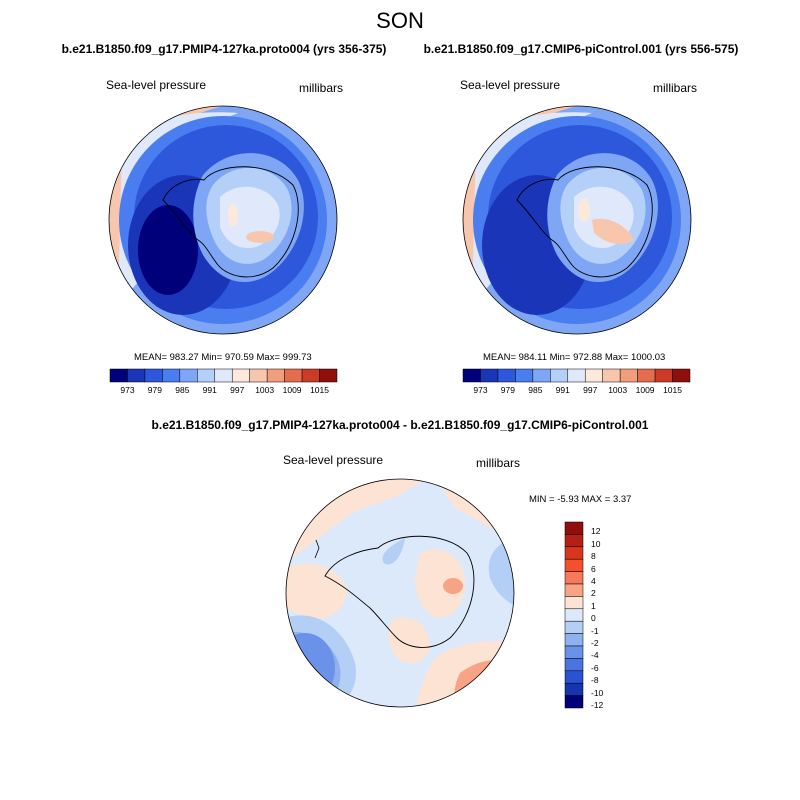 The width and height of the screenshot is (800, 800). Describe the element at coordinates (595, 643) in the screenshot. I see `colorbar-tick-label: -2` at that location.